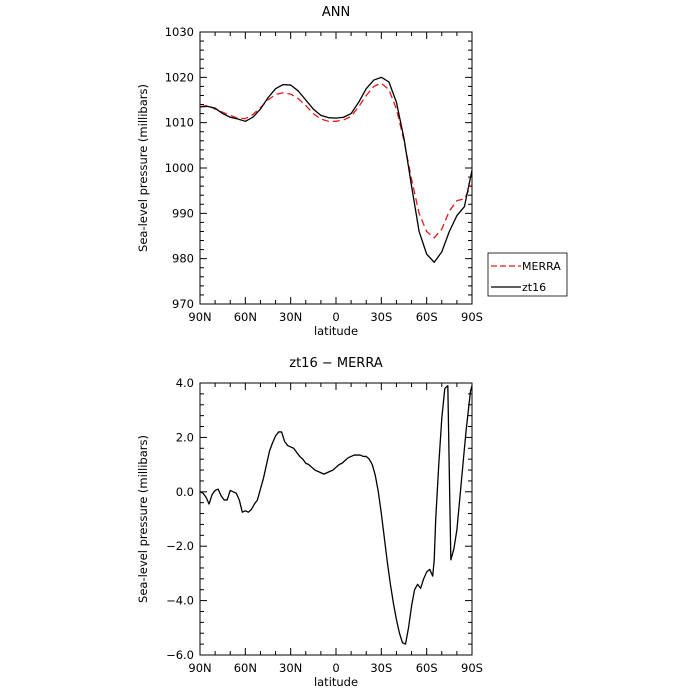 The width and height of the screenshot is (700, 700). Describe the element at coordinates (185, 492) in the screenshot. I see `y-tick-label: 0.0` at that location.